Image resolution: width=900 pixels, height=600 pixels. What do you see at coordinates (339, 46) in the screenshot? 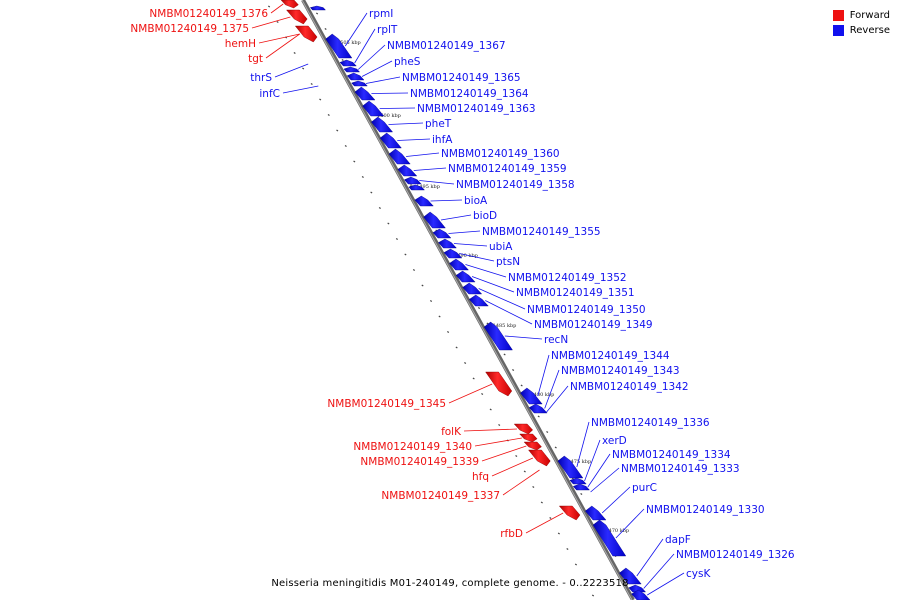
I see `gene-feature-rpmI` at bounding box center [339, 46].